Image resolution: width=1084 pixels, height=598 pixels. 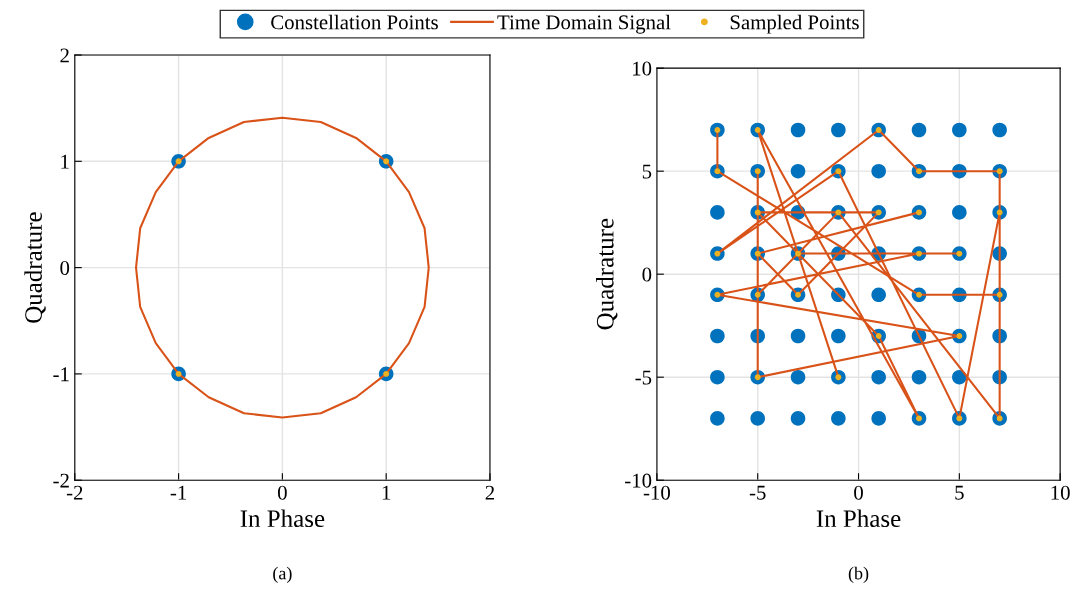 What do you see at coordinates (794, 24) in the screenshot?
I see `legend-label: Sampled Points` at bounding box center [794, 24].